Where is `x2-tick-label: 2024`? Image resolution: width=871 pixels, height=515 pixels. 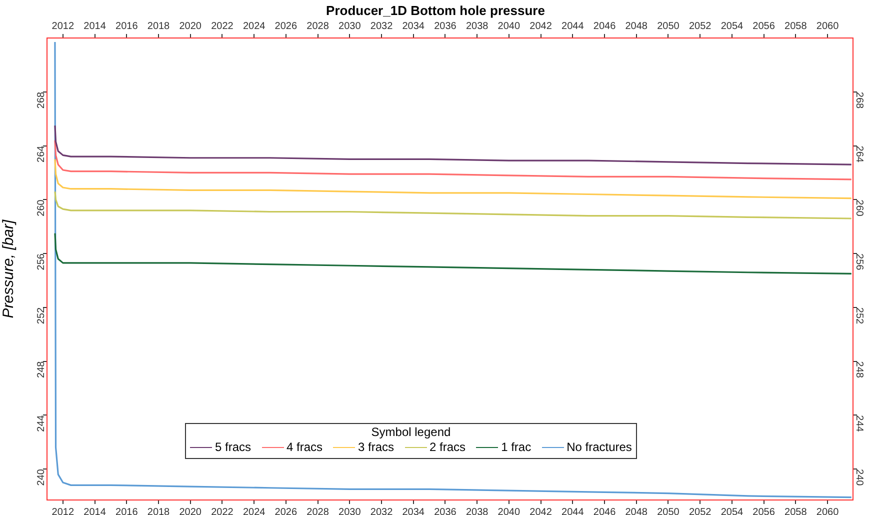 x2-tick-label: 2024 is located at coordinates (254, 510).